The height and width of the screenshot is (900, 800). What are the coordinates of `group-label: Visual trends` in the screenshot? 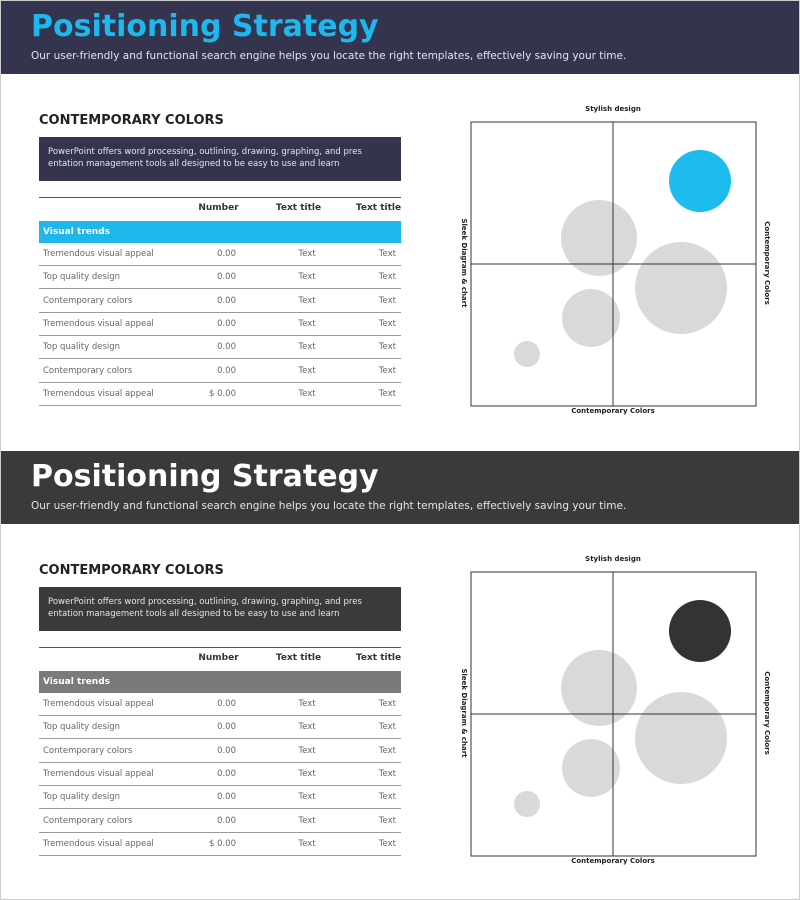 It's located at (76, 682).